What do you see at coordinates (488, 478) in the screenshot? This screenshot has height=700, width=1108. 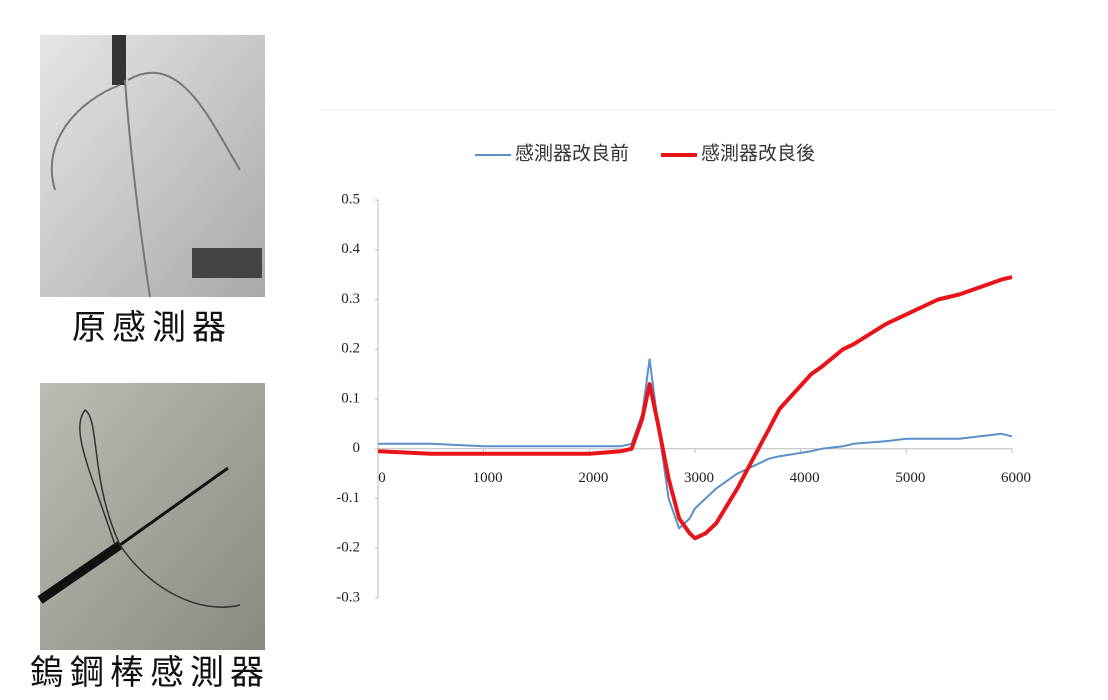 I see `x-tick-label: 1000` at bounding box center [488, 478].